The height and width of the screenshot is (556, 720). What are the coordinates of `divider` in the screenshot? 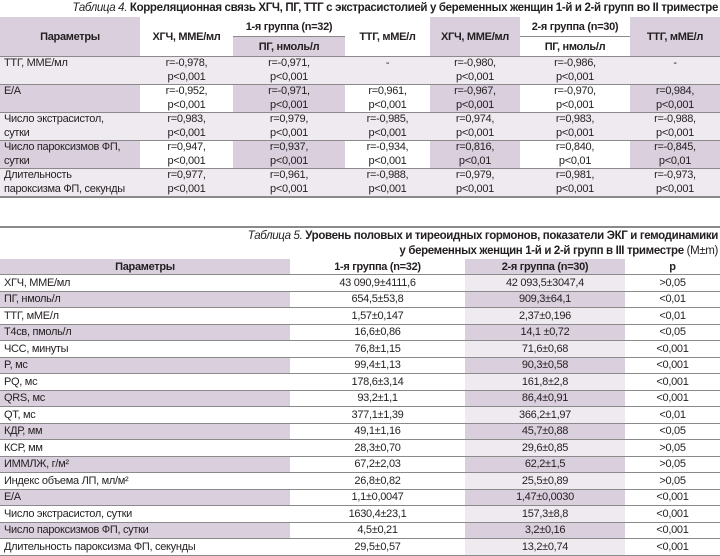 It's located at (360, 227).